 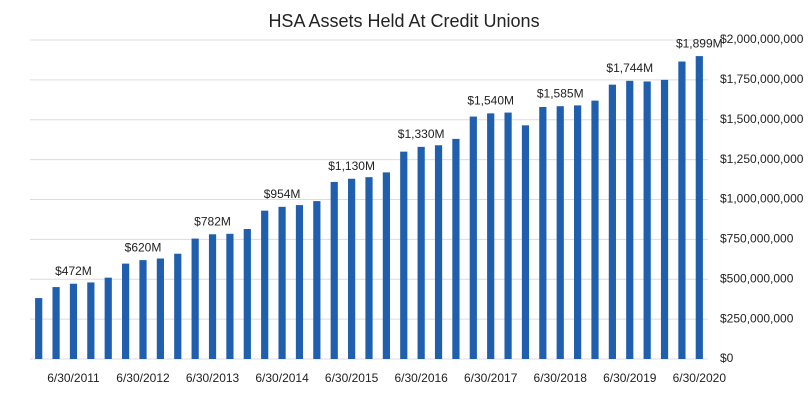 What do you see at coordinates (421, 134) in the screenshot?
I see `data-label: $1,330M` at bounding box center [421, 134].